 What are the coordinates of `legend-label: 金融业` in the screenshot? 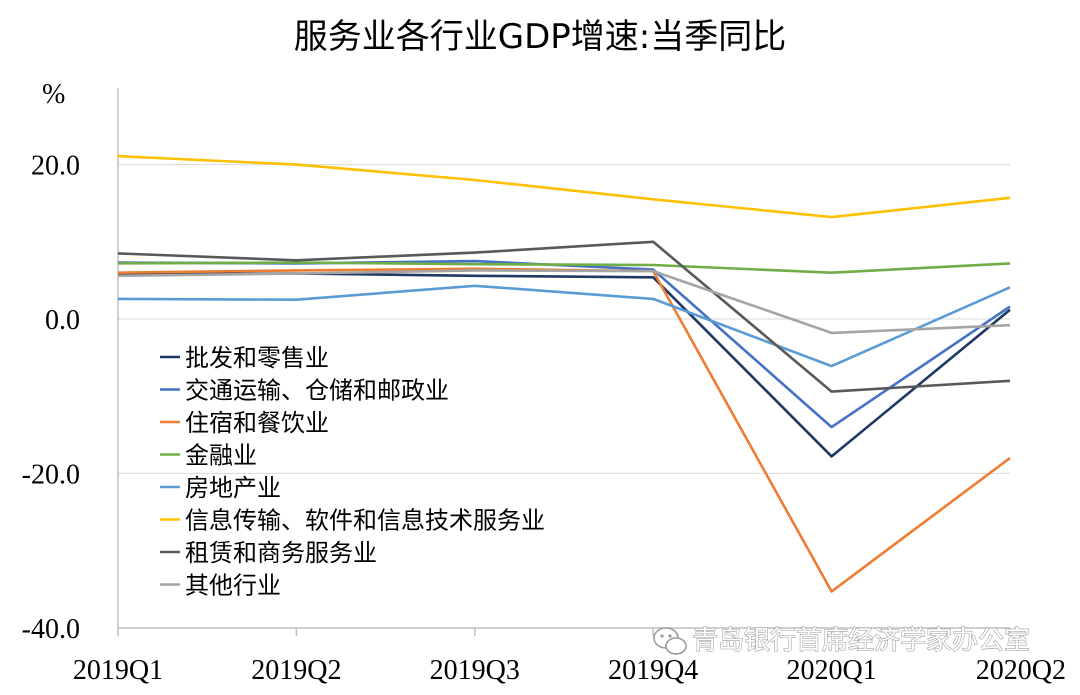 It's located at (221, 456).